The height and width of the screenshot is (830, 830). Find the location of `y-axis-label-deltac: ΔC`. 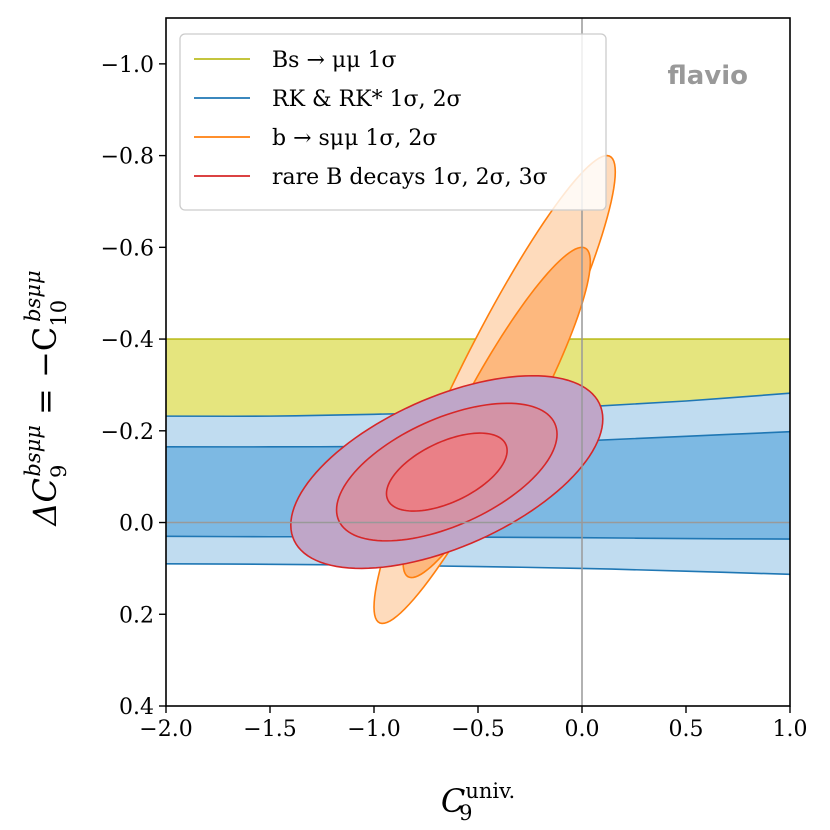

y-axis-label-deltac: ΔC is located at coordinates (45, 503).